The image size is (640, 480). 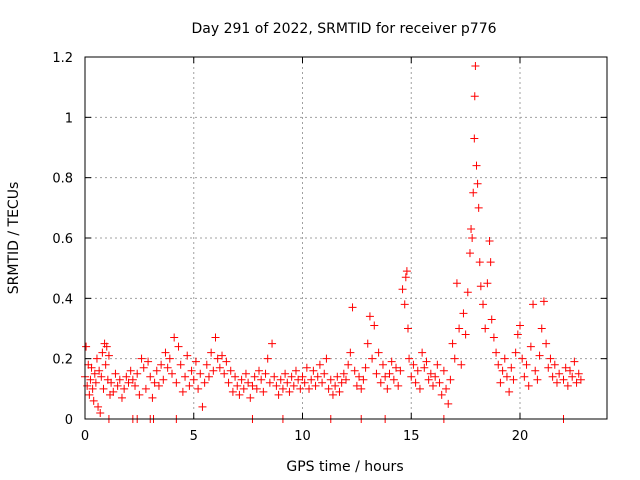 What do you see at coordinates (302, 436) in the screenshot?
I see `x-tick-label: 10` at bounding box center [302, 436].